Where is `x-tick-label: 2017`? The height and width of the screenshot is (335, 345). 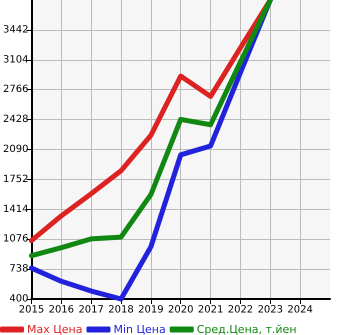
x-tick-label: 2017 is located at coordinates (91, 310).